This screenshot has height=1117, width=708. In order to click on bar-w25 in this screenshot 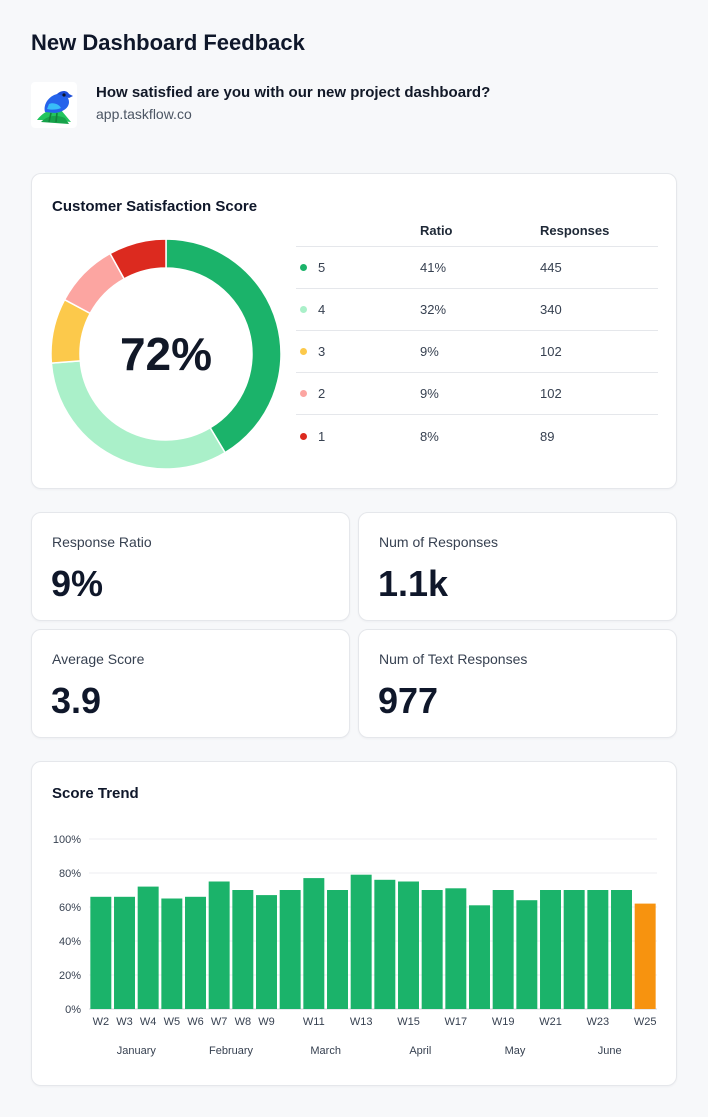, I will do `click(645, 956)`.